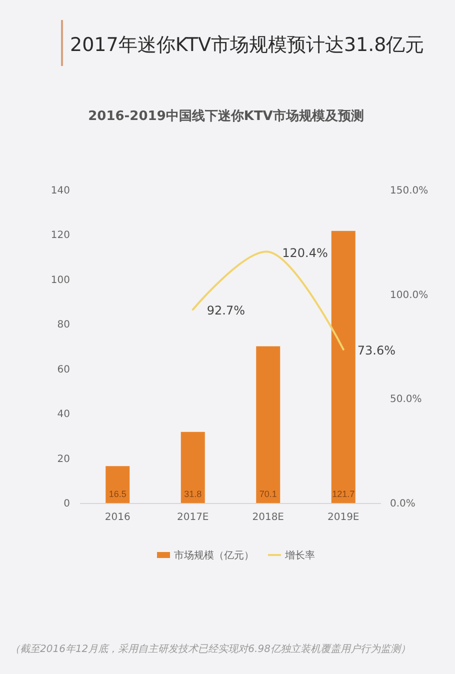 This screenshot has height=674, width=455. I want to click on x-tick-label: 2017E, so click(192, 517).